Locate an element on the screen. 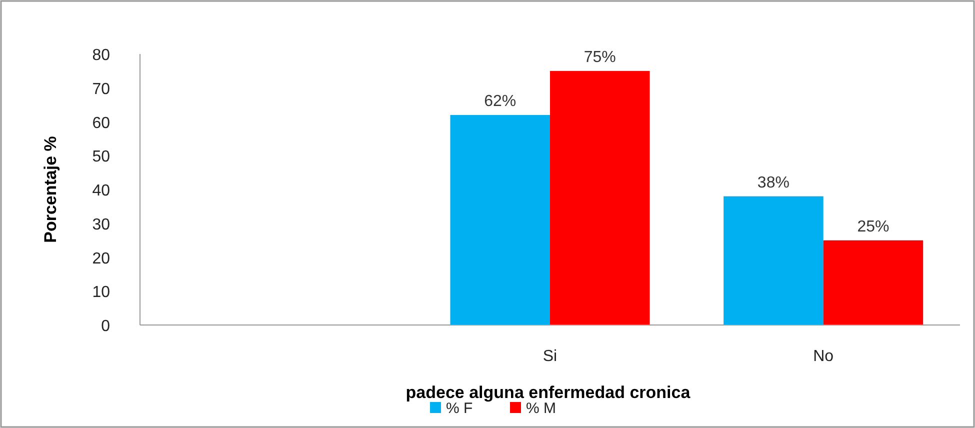  y-tick-label: 80 is located at coordinates (101, 55).